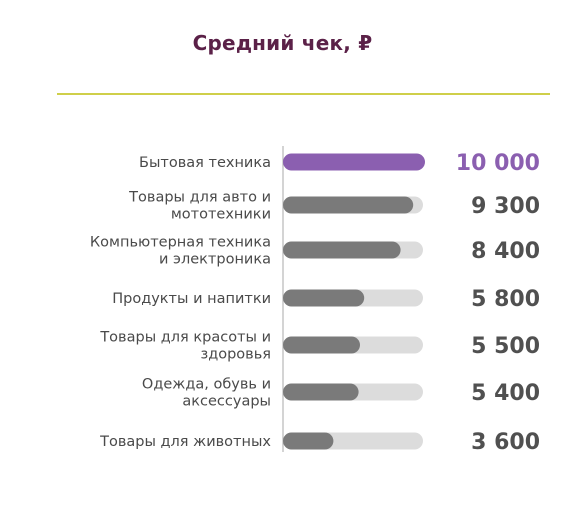  I want to click on category-label: Товары для авто и, so click(199, 198).